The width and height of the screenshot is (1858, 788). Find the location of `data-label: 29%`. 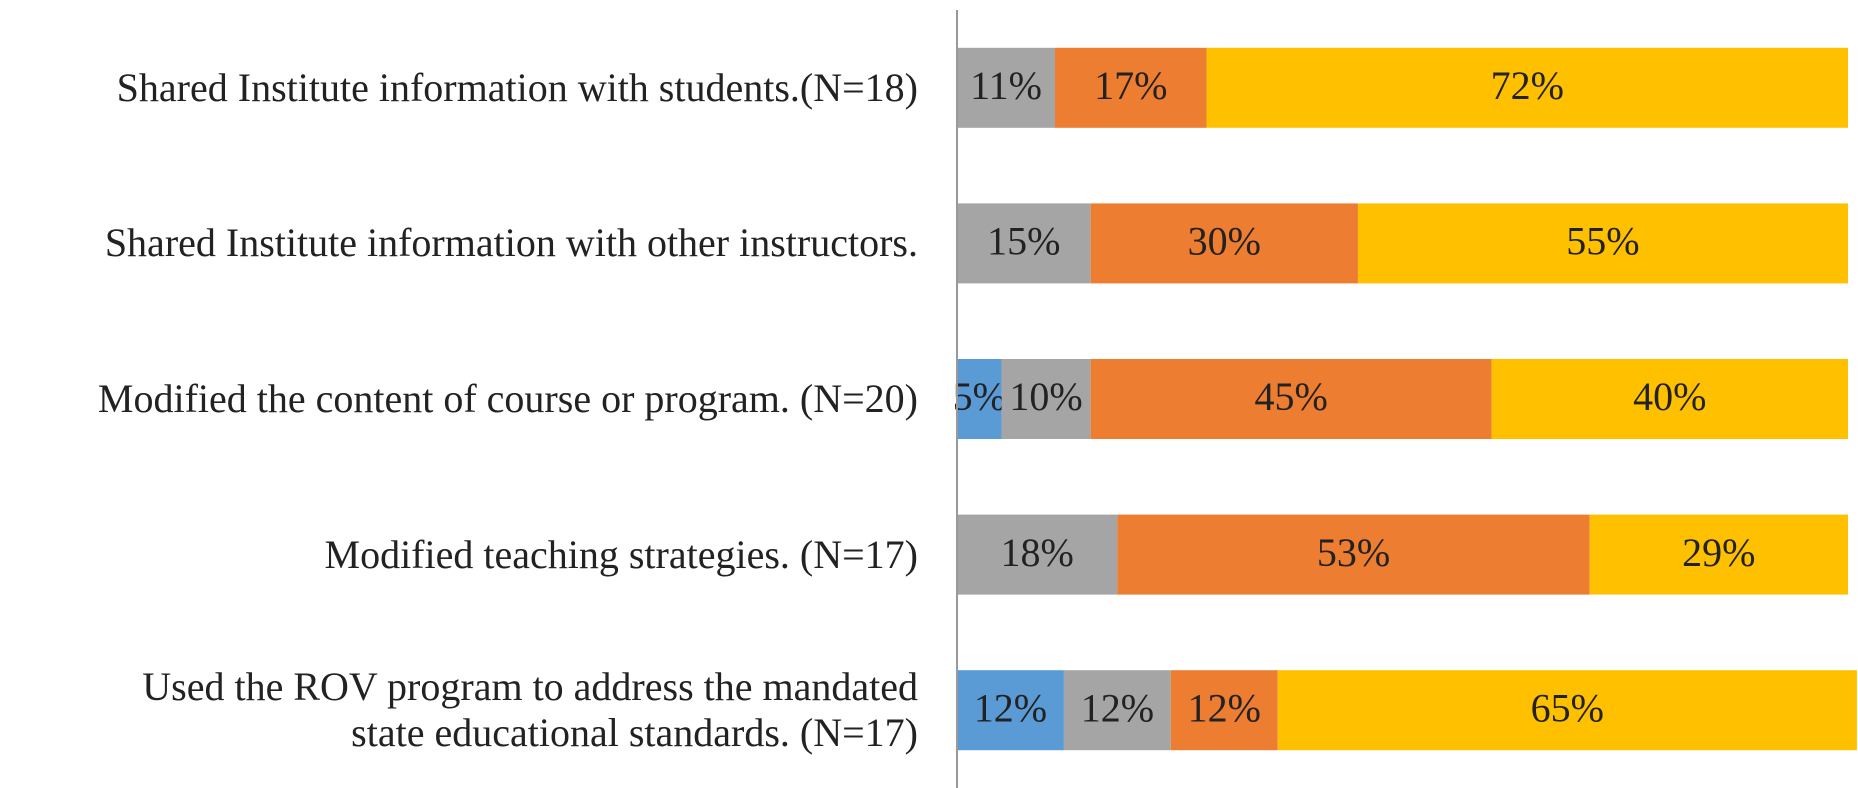

data-label: 29% is located at coordinates (1718, 552).